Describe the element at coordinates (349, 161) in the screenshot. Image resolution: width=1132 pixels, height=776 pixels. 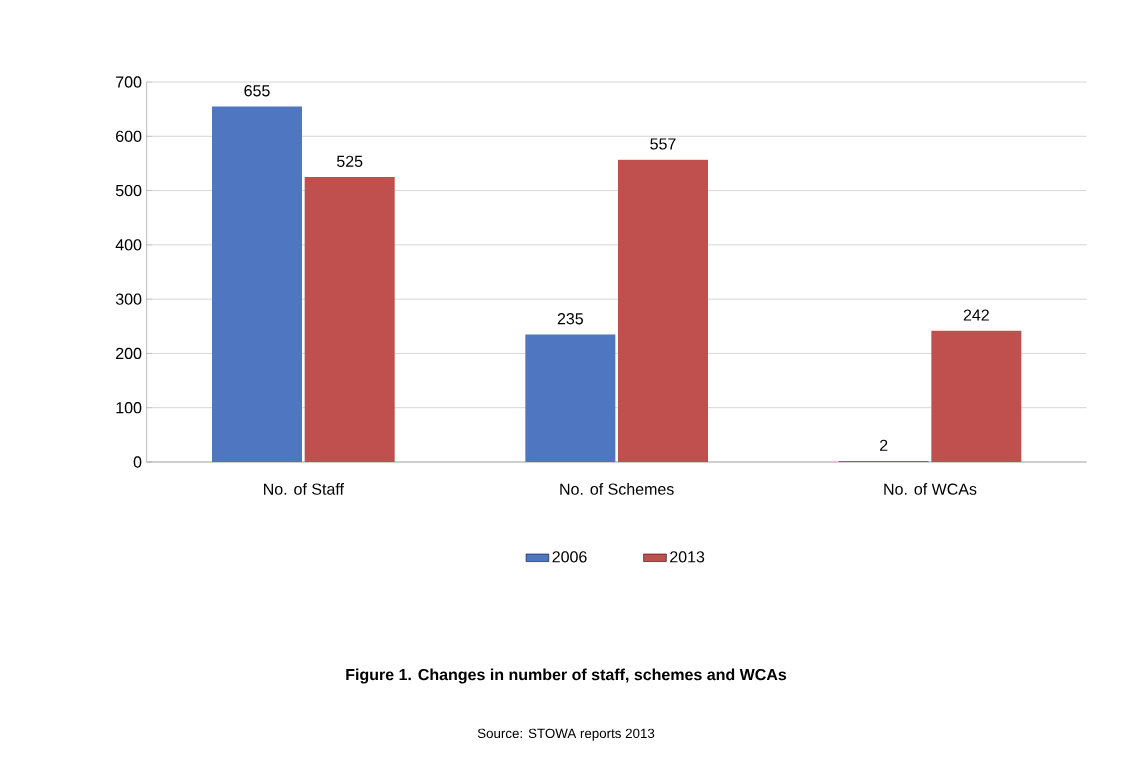
I see `data-label: 525` at that location.